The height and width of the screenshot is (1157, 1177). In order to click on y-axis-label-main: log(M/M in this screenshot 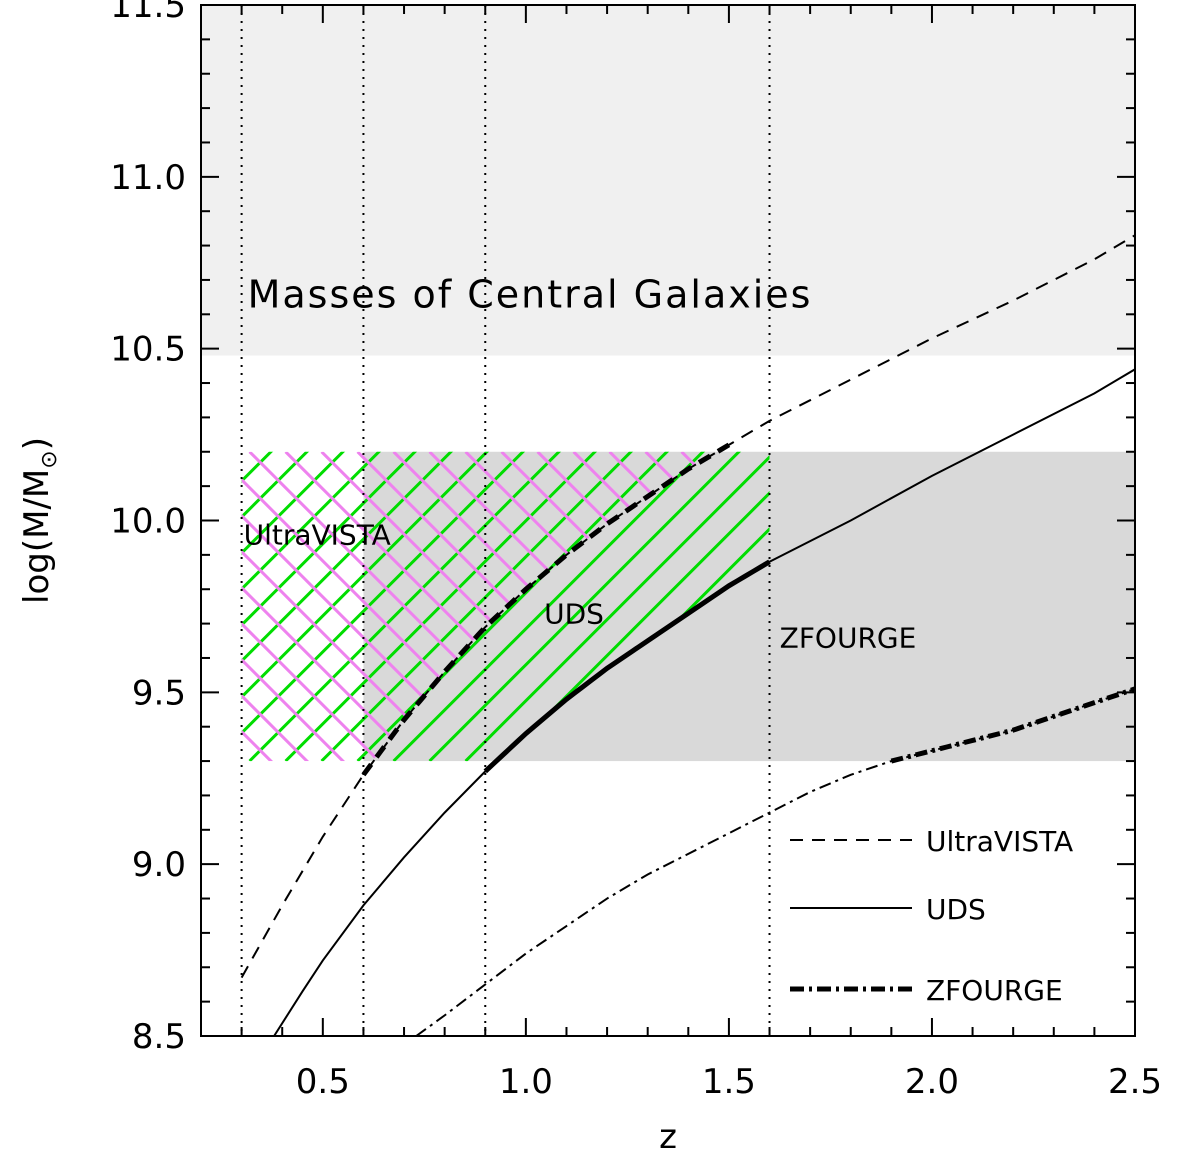, I will do `click(37, 536)`.